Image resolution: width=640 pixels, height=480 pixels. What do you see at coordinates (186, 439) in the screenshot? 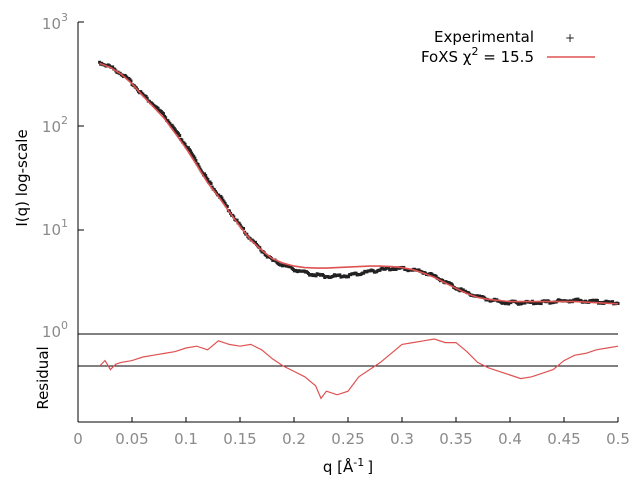
I see `x-tick-label: 0.1` at bounding box center [186, 439].